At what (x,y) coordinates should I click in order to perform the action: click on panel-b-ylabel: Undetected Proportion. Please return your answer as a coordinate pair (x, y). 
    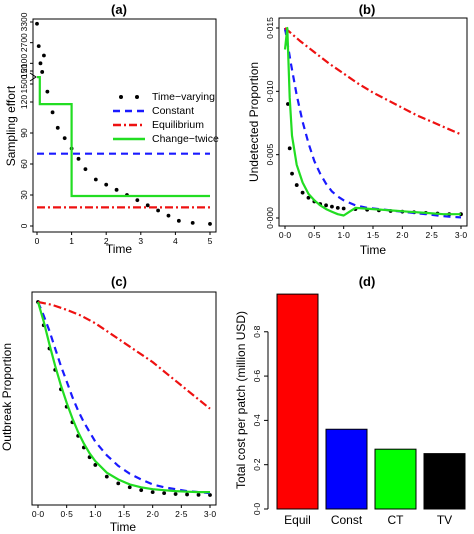
    Looking at the image, I should click on (254, 122).